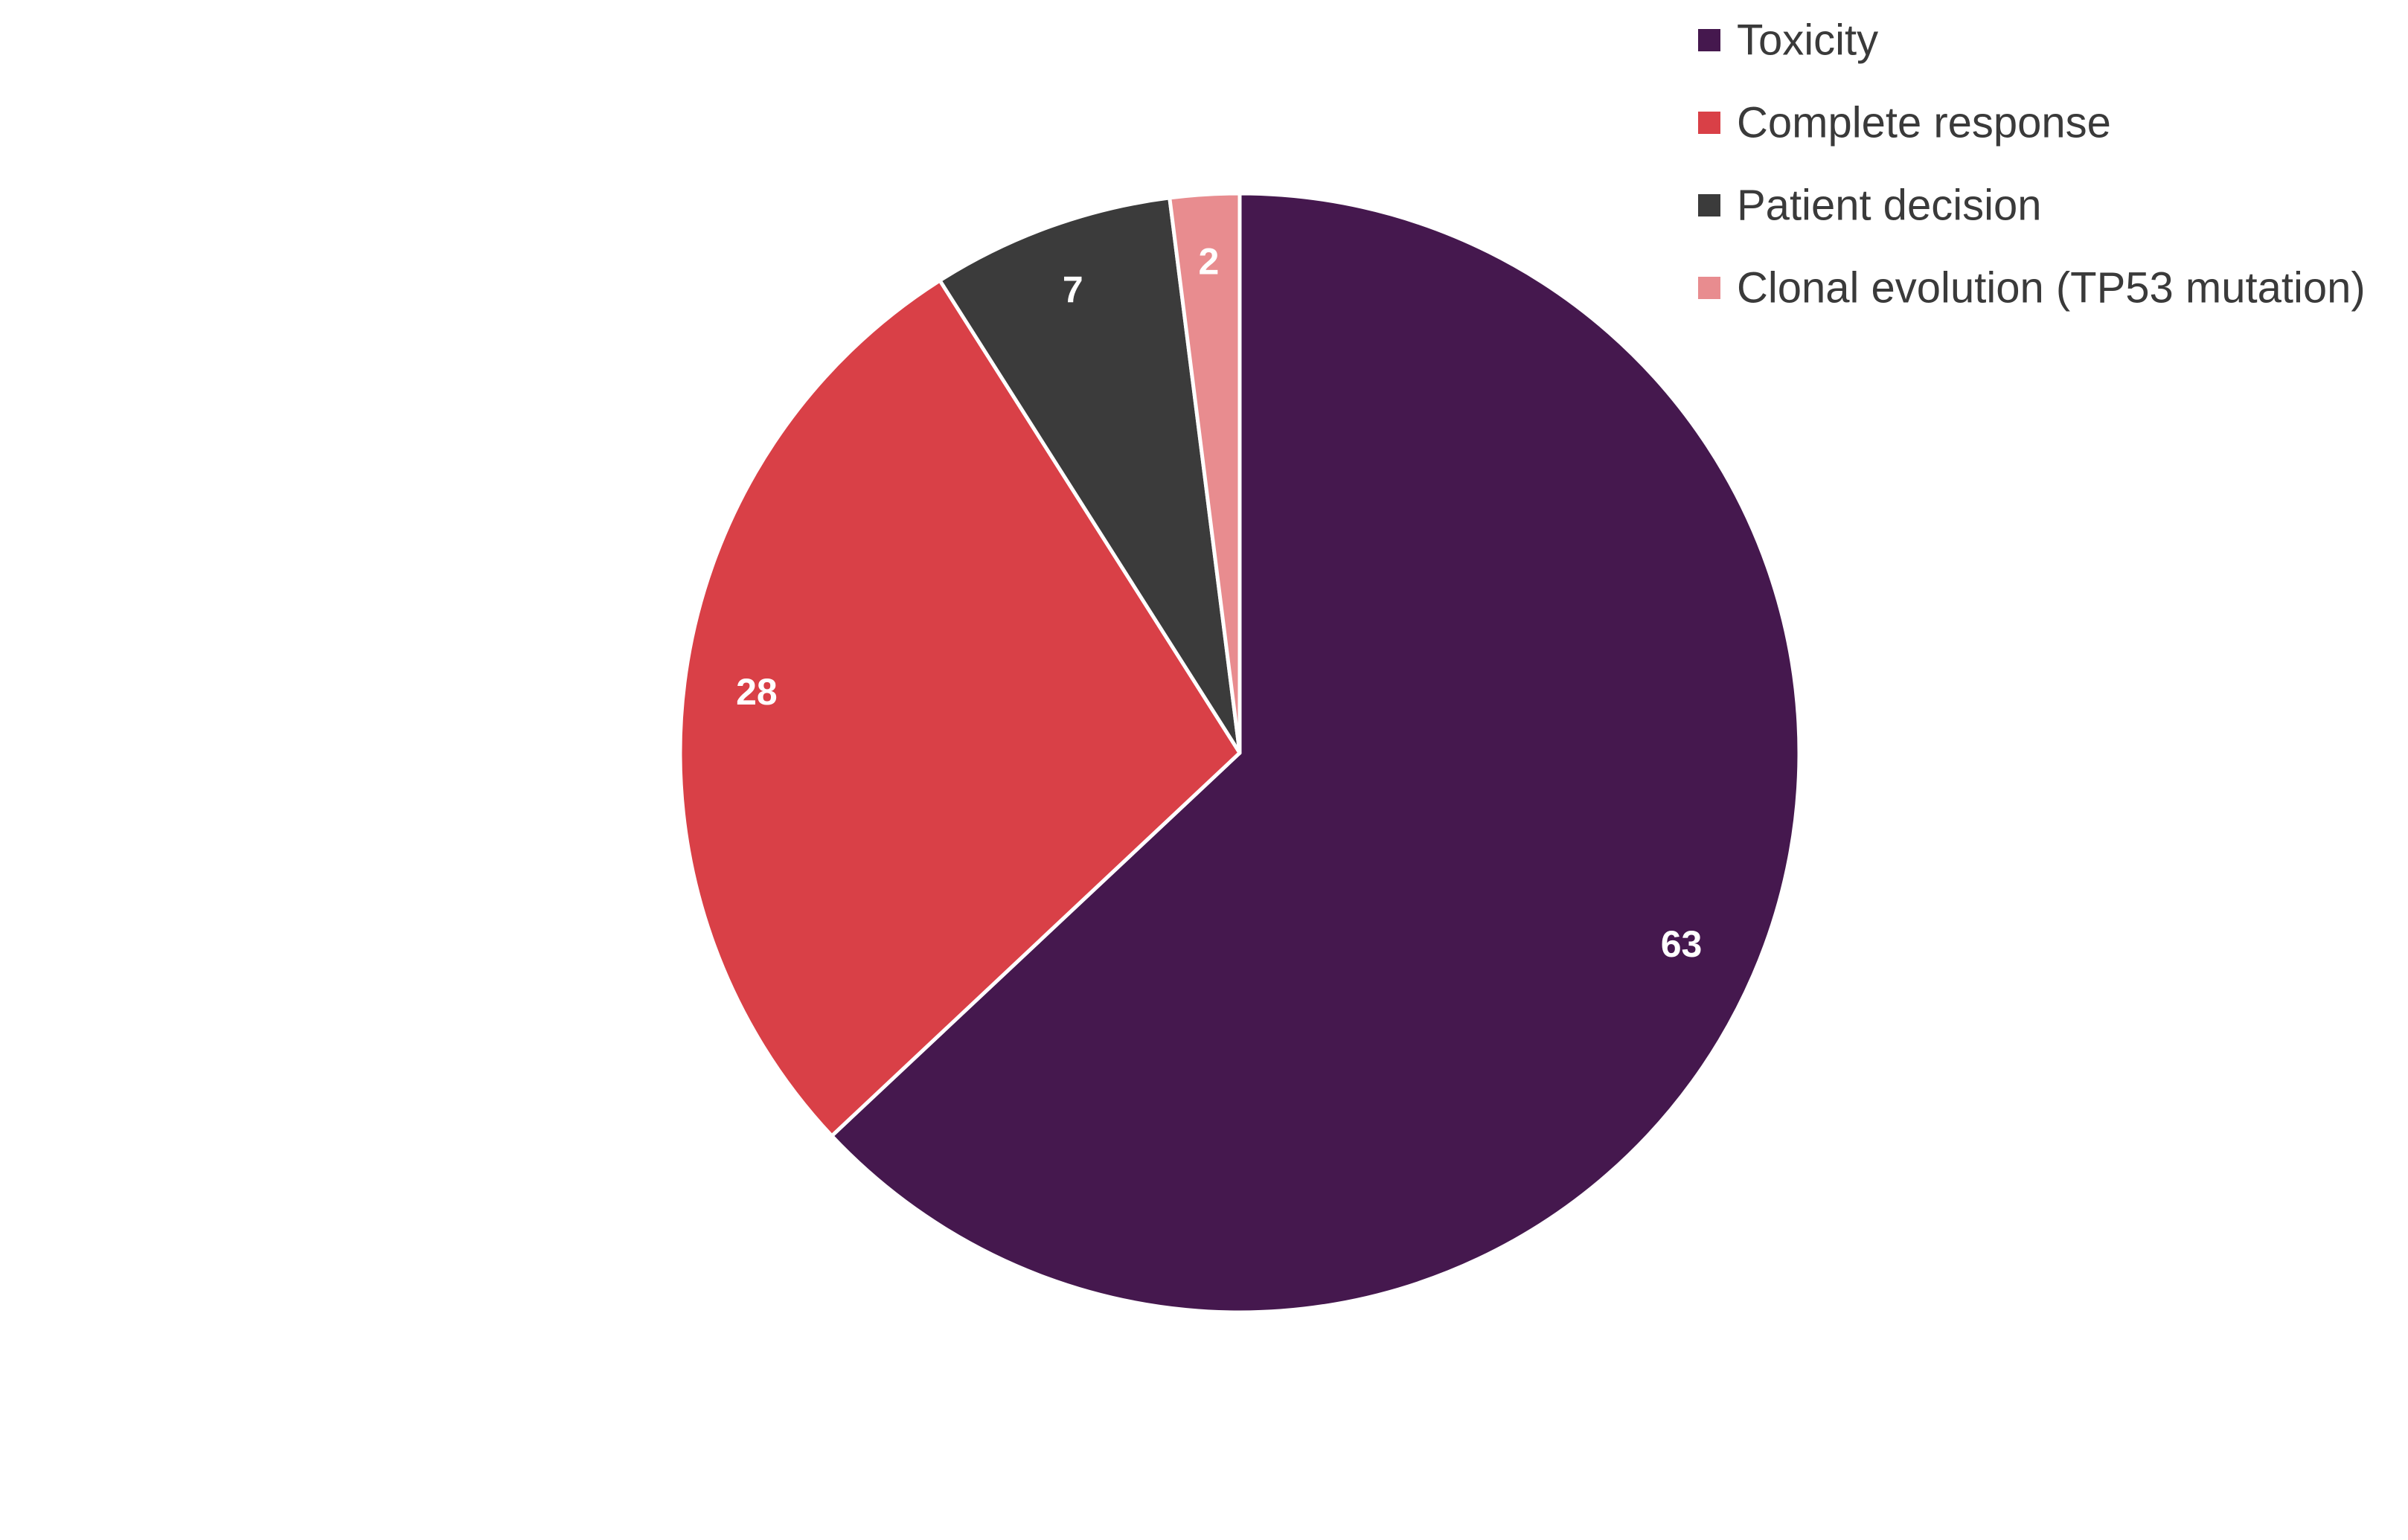  What do you see at coordinates (1924, 123) in the screenshot?
I see `legend-label: Complete response` at bounding box center [1924, 123].